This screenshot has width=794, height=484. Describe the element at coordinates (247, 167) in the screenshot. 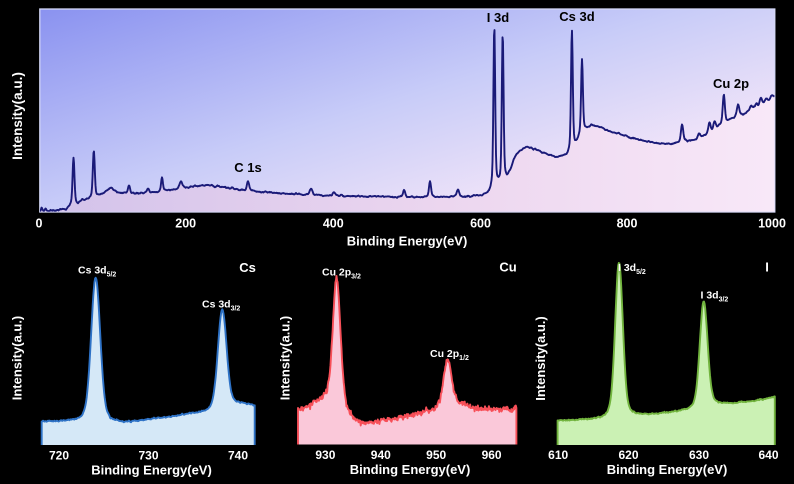

I see `svg-text: C 1s` at that location.